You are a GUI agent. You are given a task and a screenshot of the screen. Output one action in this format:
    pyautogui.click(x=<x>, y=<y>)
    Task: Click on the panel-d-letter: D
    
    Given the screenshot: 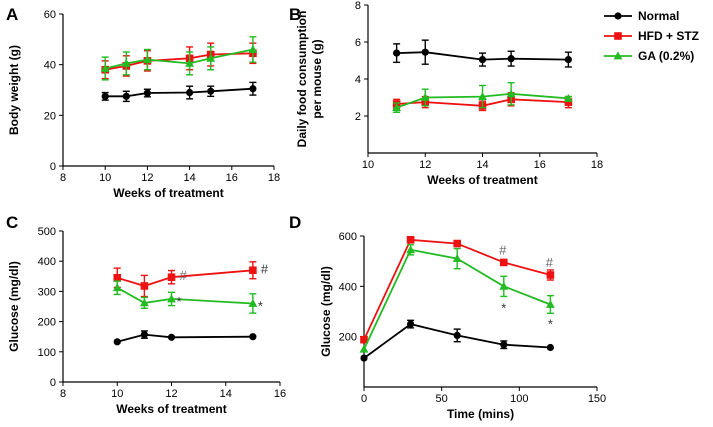 What is the action you would take?
    pyautogui.click(x=295, y=222)
    